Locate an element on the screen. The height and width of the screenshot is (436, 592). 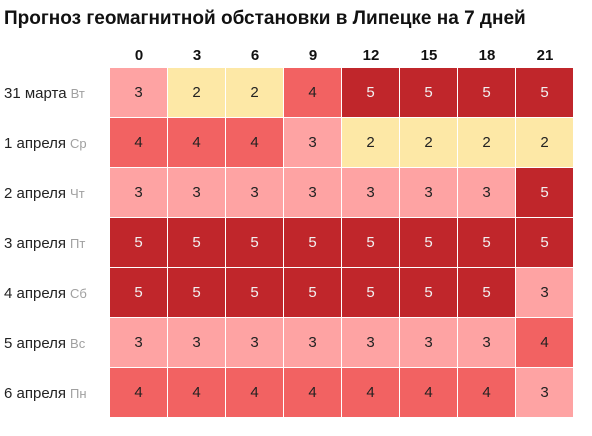
hour-label: 6 is located at coordinates (255, 55).